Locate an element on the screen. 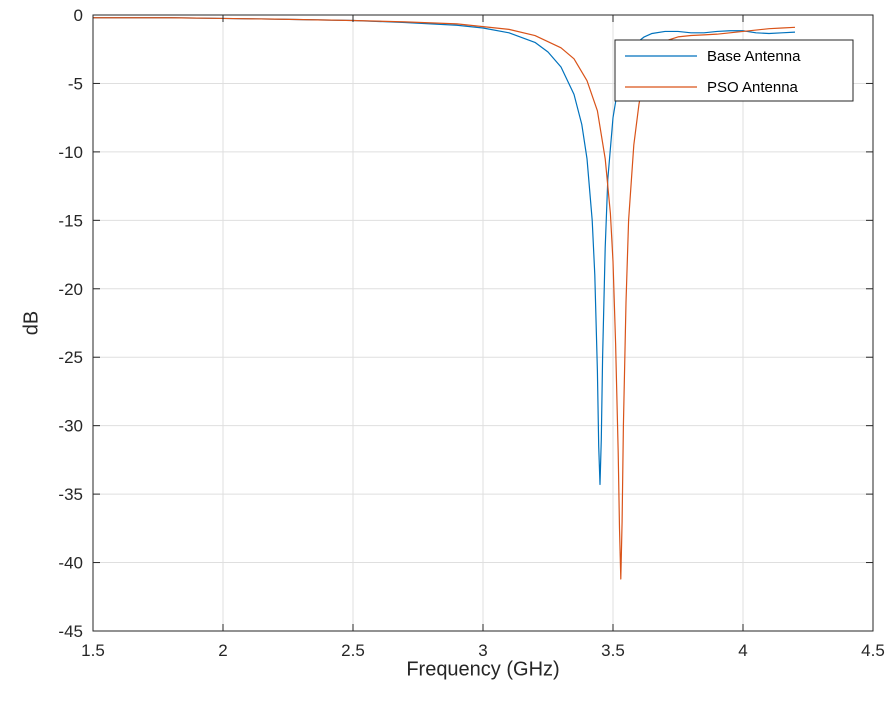 The width and height of the screenshot is (892, 713). y-tick-label: -40 is located at coordinates (70, 563).